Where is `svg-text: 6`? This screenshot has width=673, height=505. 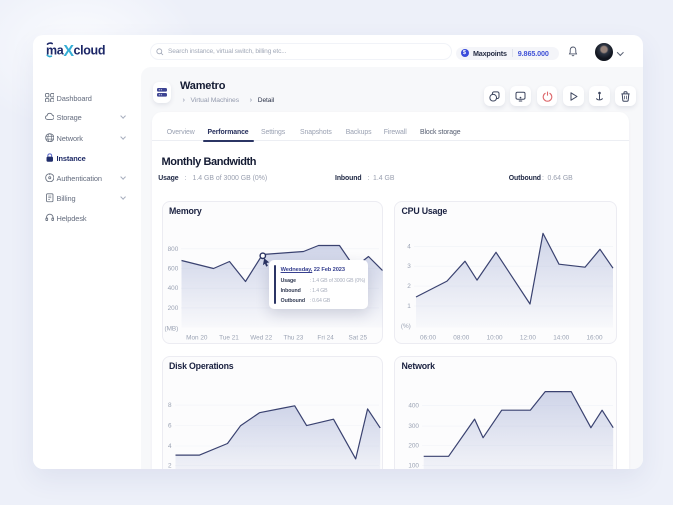 svg-text: 6 is located at coordinates (169, 425).